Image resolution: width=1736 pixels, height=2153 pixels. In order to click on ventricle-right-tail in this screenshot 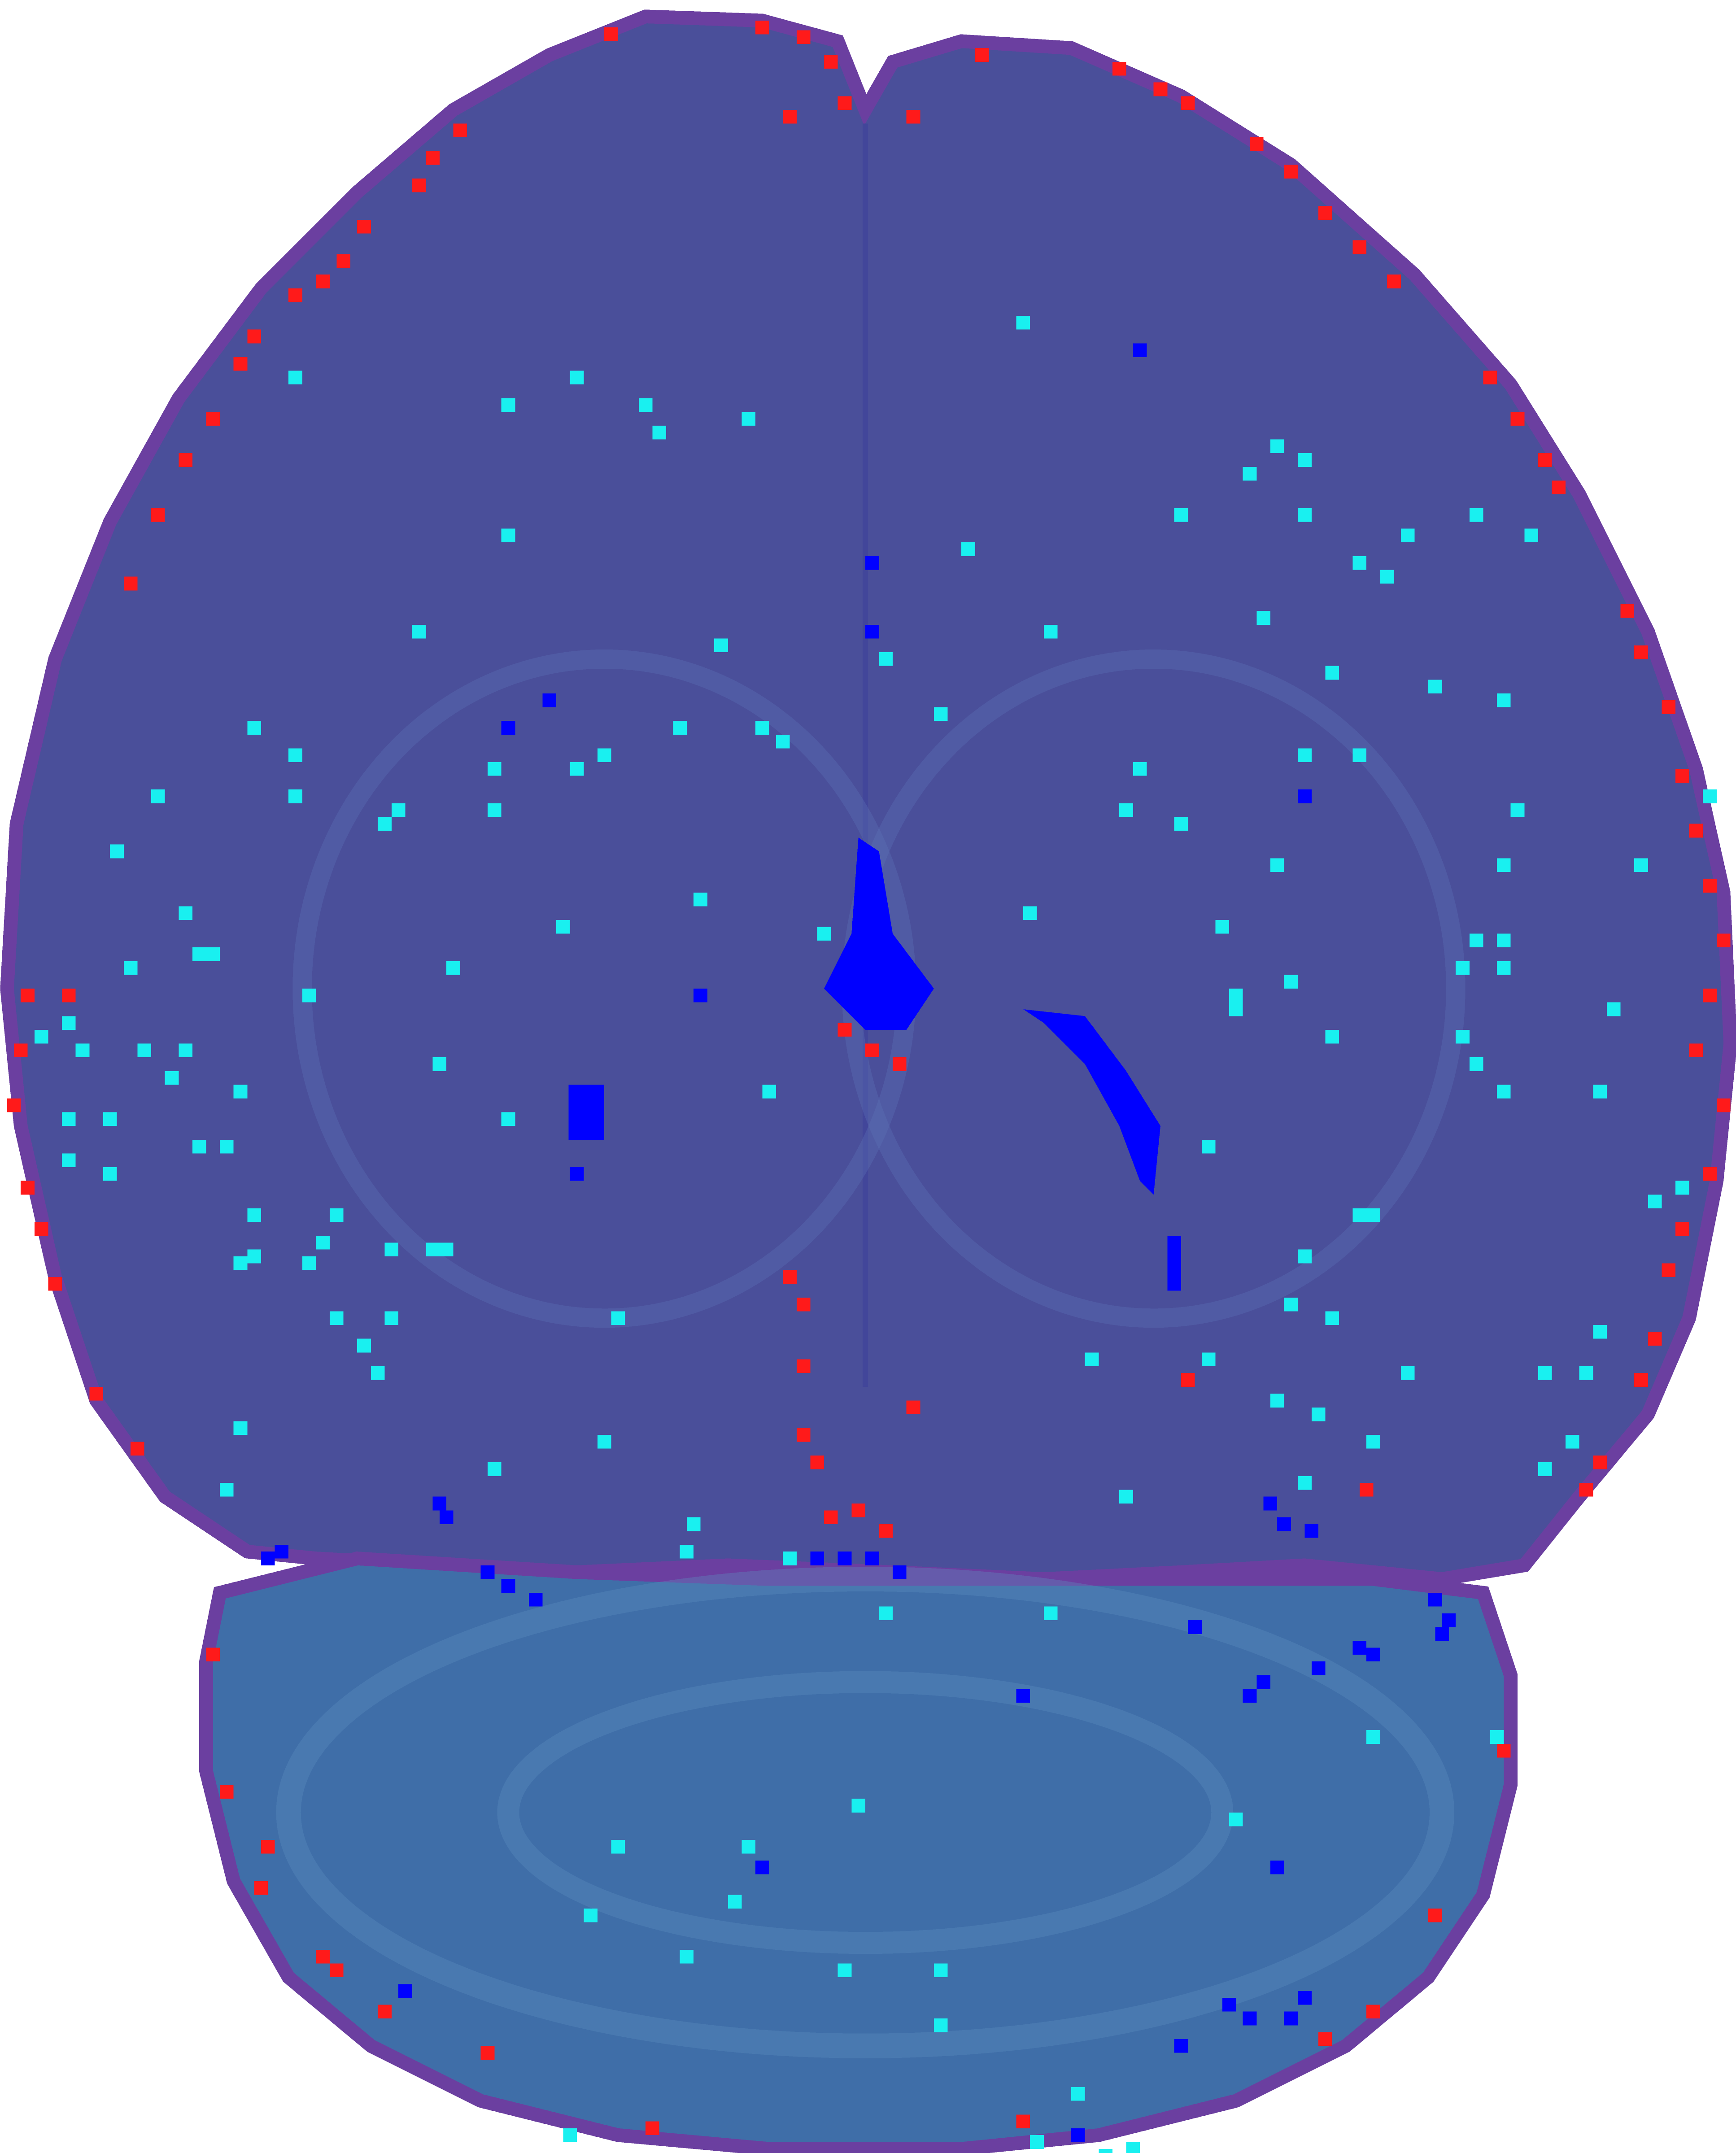, I will do `click(1174, 1263)`.